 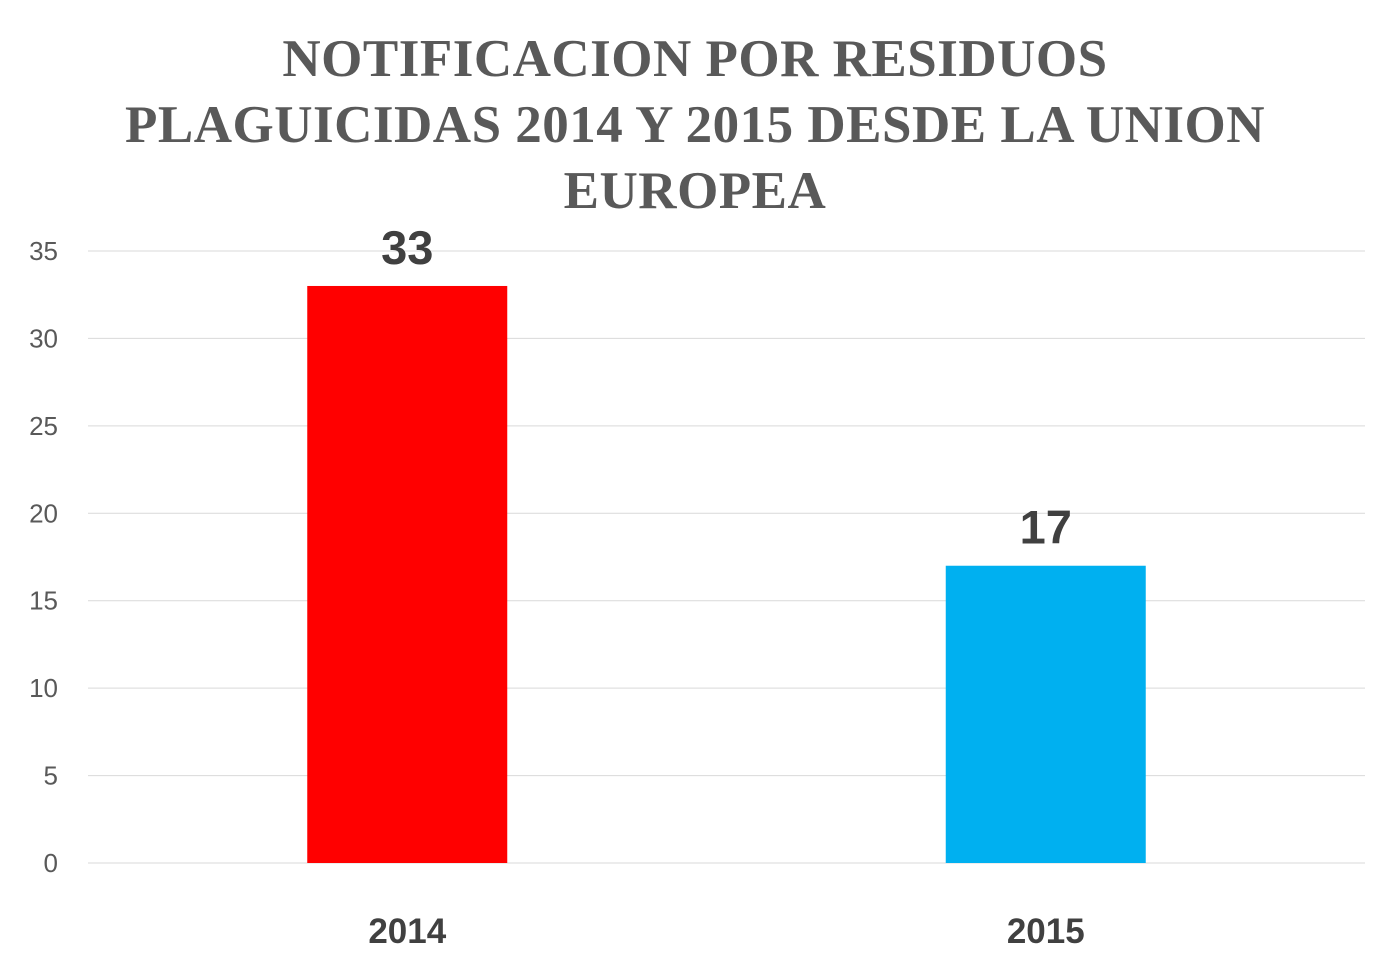 What do you see at coordinates (43, 251) in the screenshot?
I see `y-tick-label: 35` at bounding box center [43, 251].